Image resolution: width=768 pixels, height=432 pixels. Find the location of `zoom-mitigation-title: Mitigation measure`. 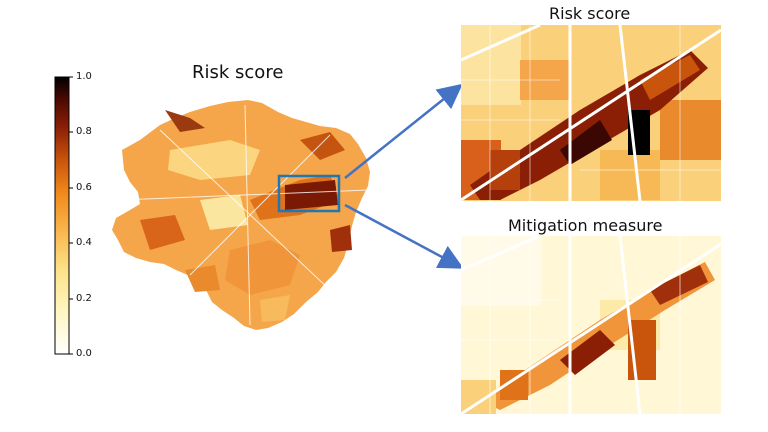

zoom-mitigation-title: Mitigation measure is located at coordinates (585, 225).